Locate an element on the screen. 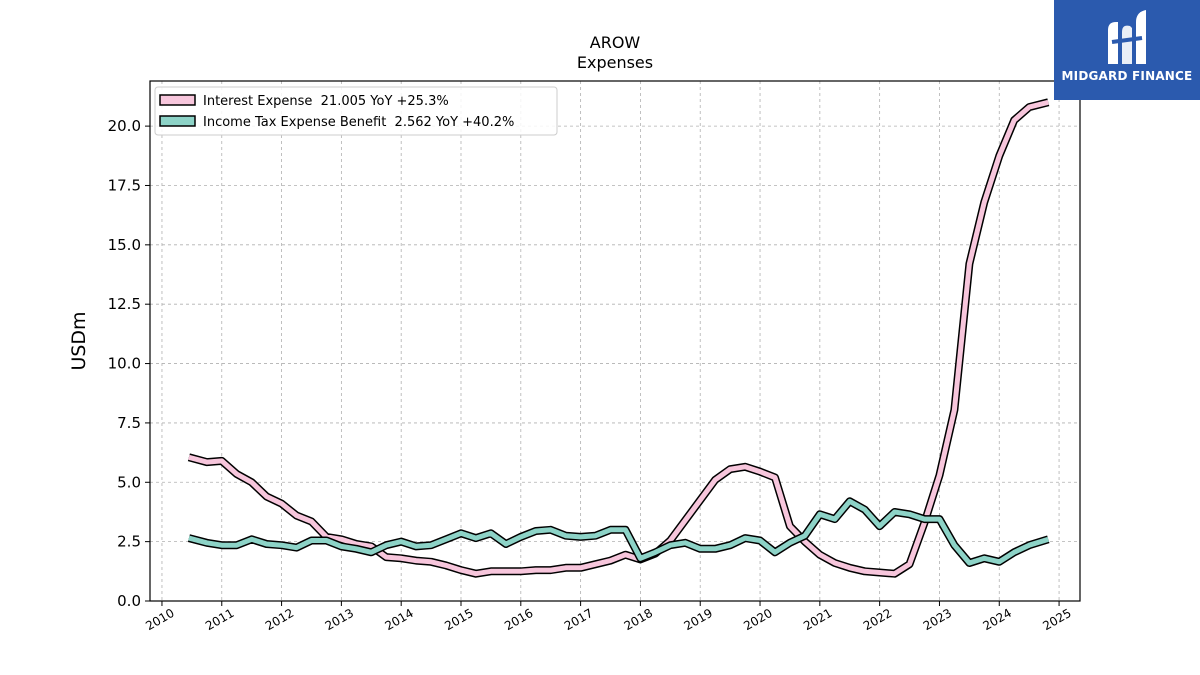 Image resolution: width=1200 pixels, height=675 pixels. x-tick-label: 2016 is located at coordinates (518, 619).